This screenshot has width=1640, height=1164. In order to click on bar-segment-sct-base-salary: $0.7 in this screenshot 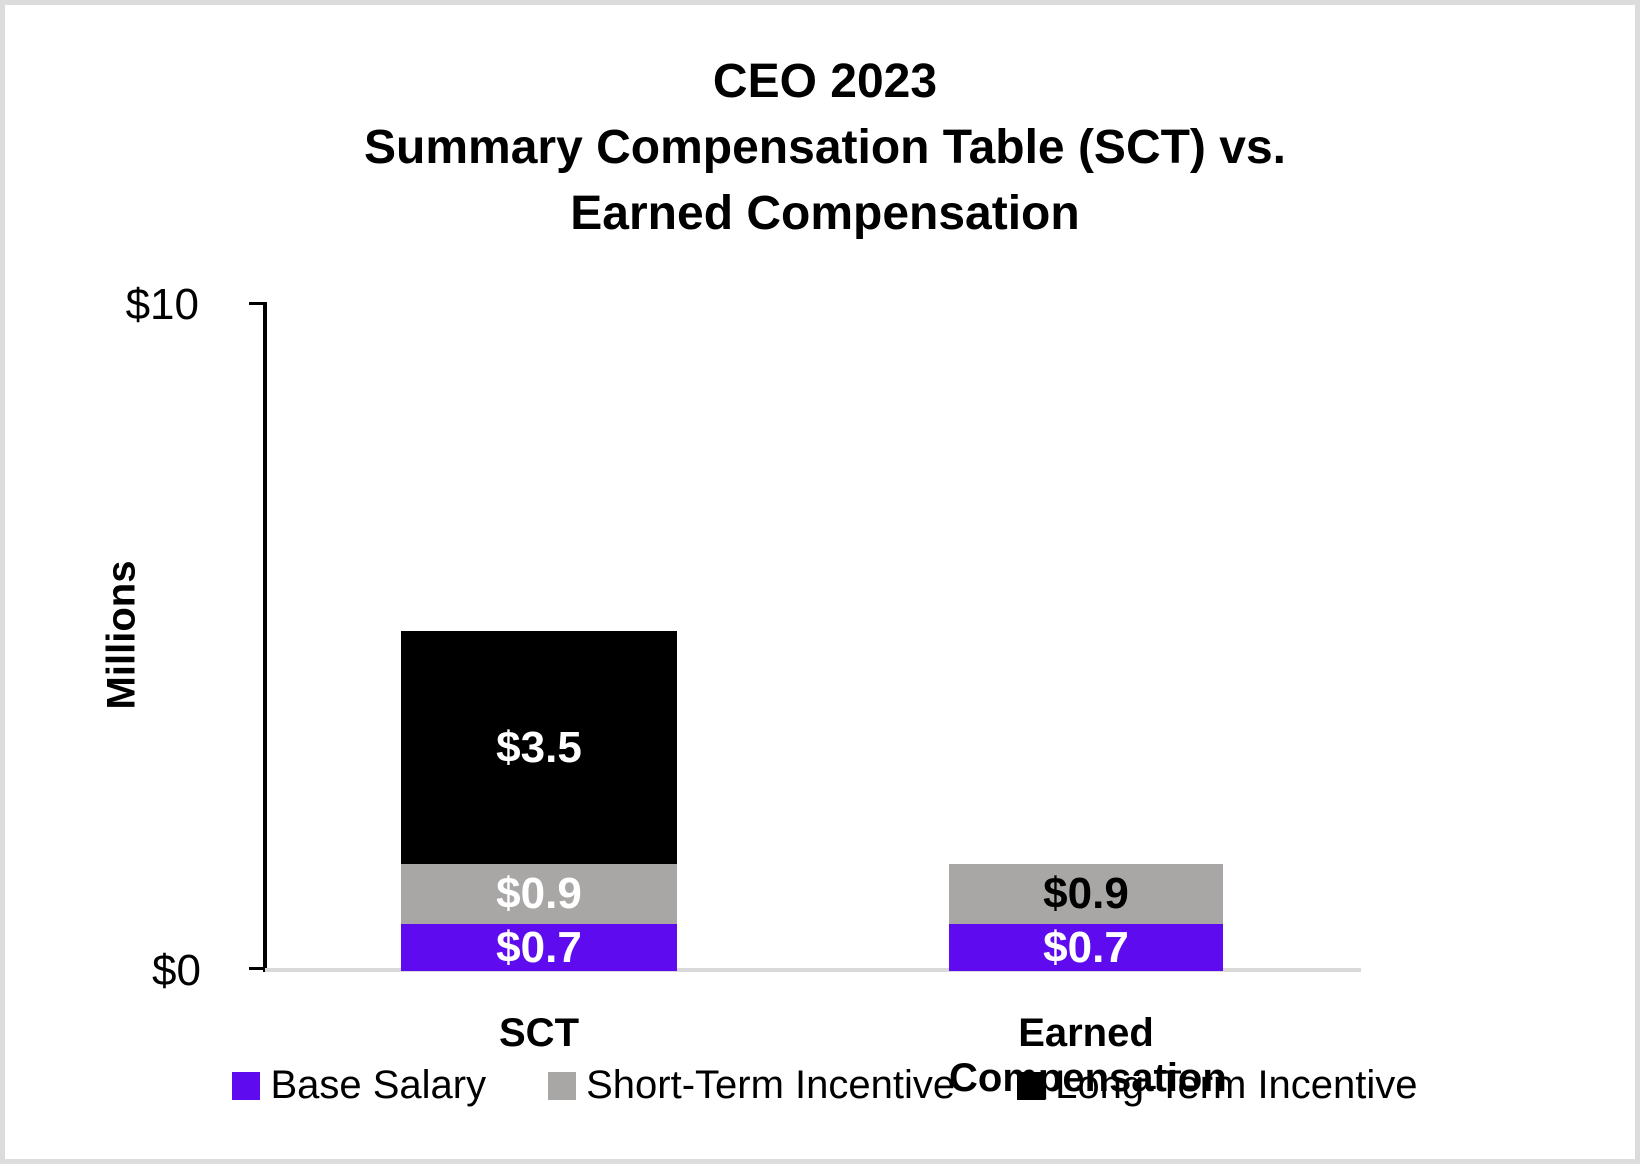, I will do `click(539, 947)`.